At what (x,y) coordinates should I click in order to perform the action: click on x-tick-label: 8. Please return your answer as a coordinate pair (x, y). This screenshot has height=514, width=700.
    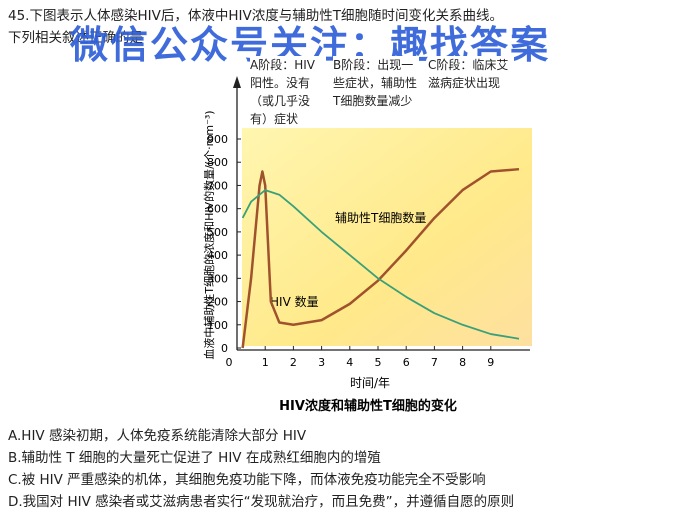
    Looking at the image, I should click on (462, 362).